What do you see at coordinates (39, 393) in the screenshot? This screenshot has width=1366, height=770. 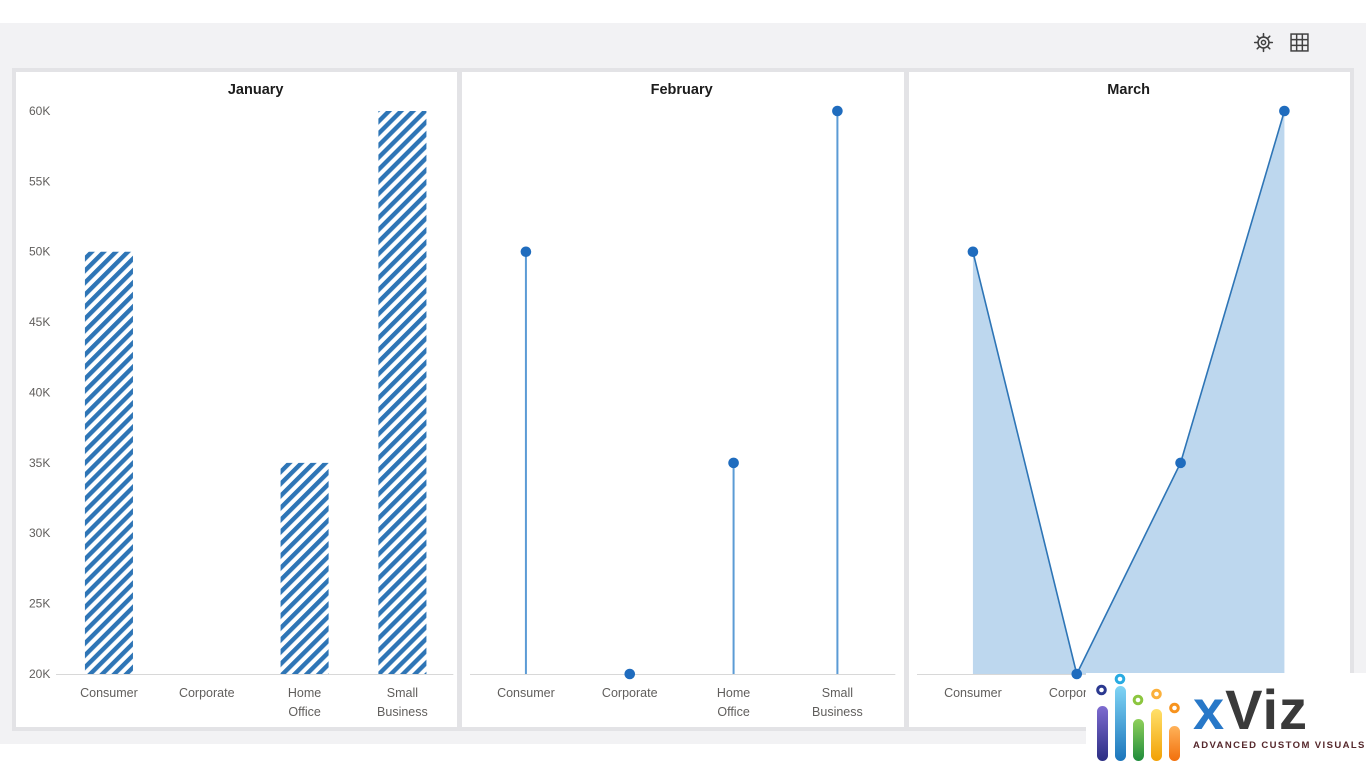 I see `y-axis-tick-label: 40K` at bounding box center [39, 393].